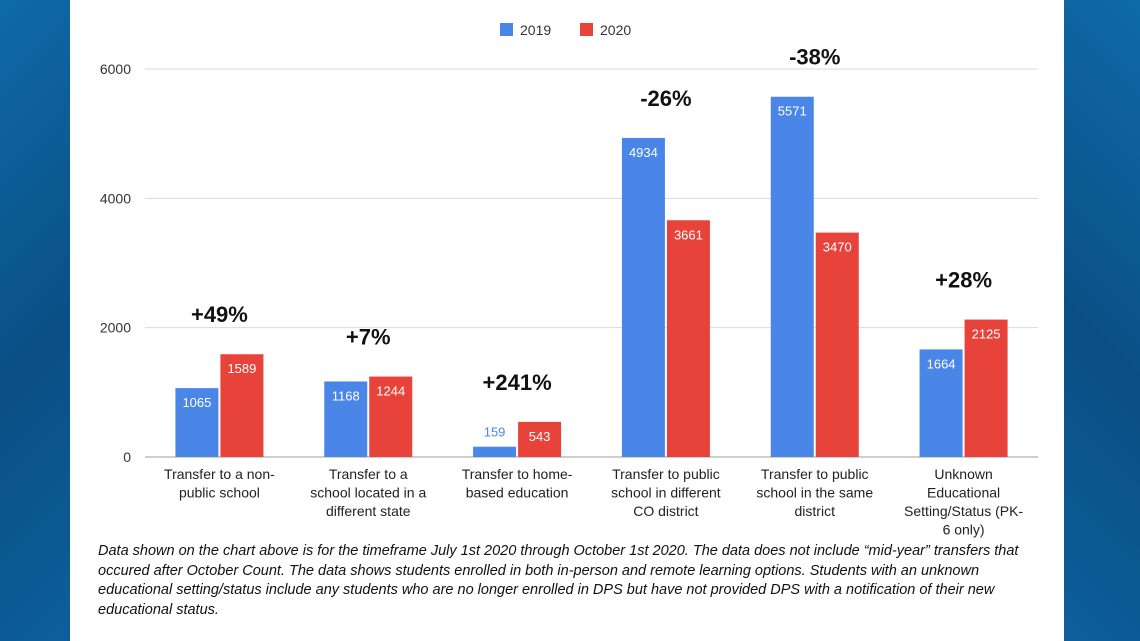  What do you see at coordinates (241, 368) in the screenshot?
I see `value-label-2020: 1589` at bounding box center [241, 368].